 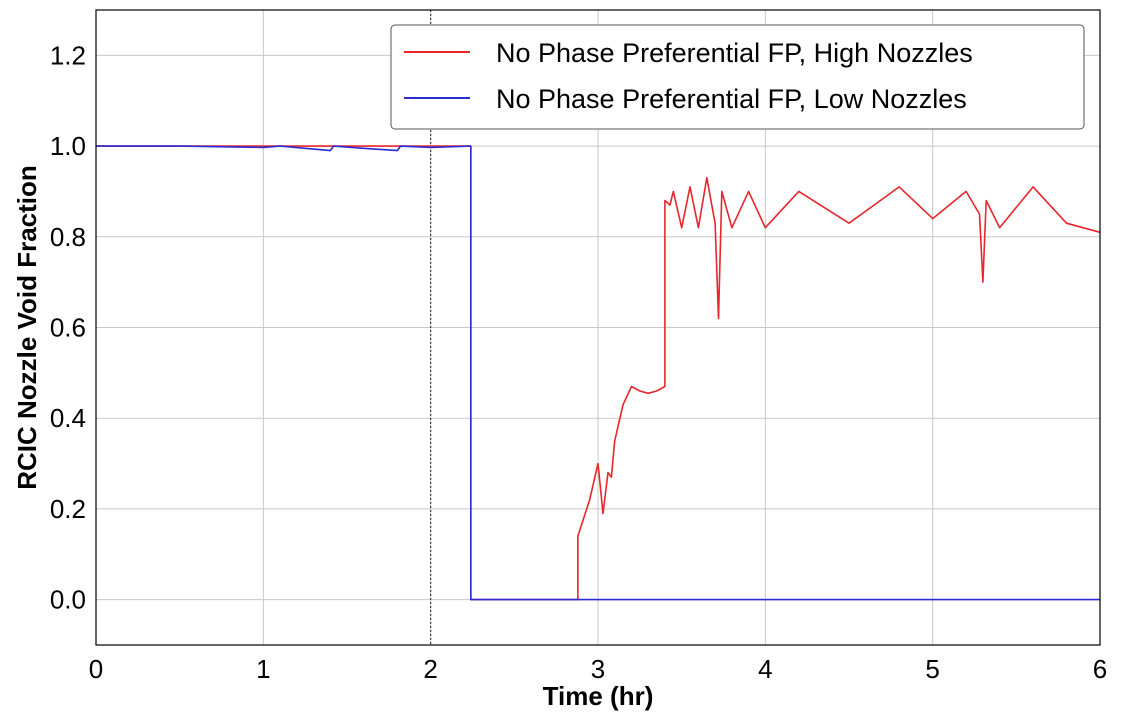 What do you see at coordinates (263, 669) in the screenshot?
I see `x-tick-label: 1` at bounding box center [263, 669].